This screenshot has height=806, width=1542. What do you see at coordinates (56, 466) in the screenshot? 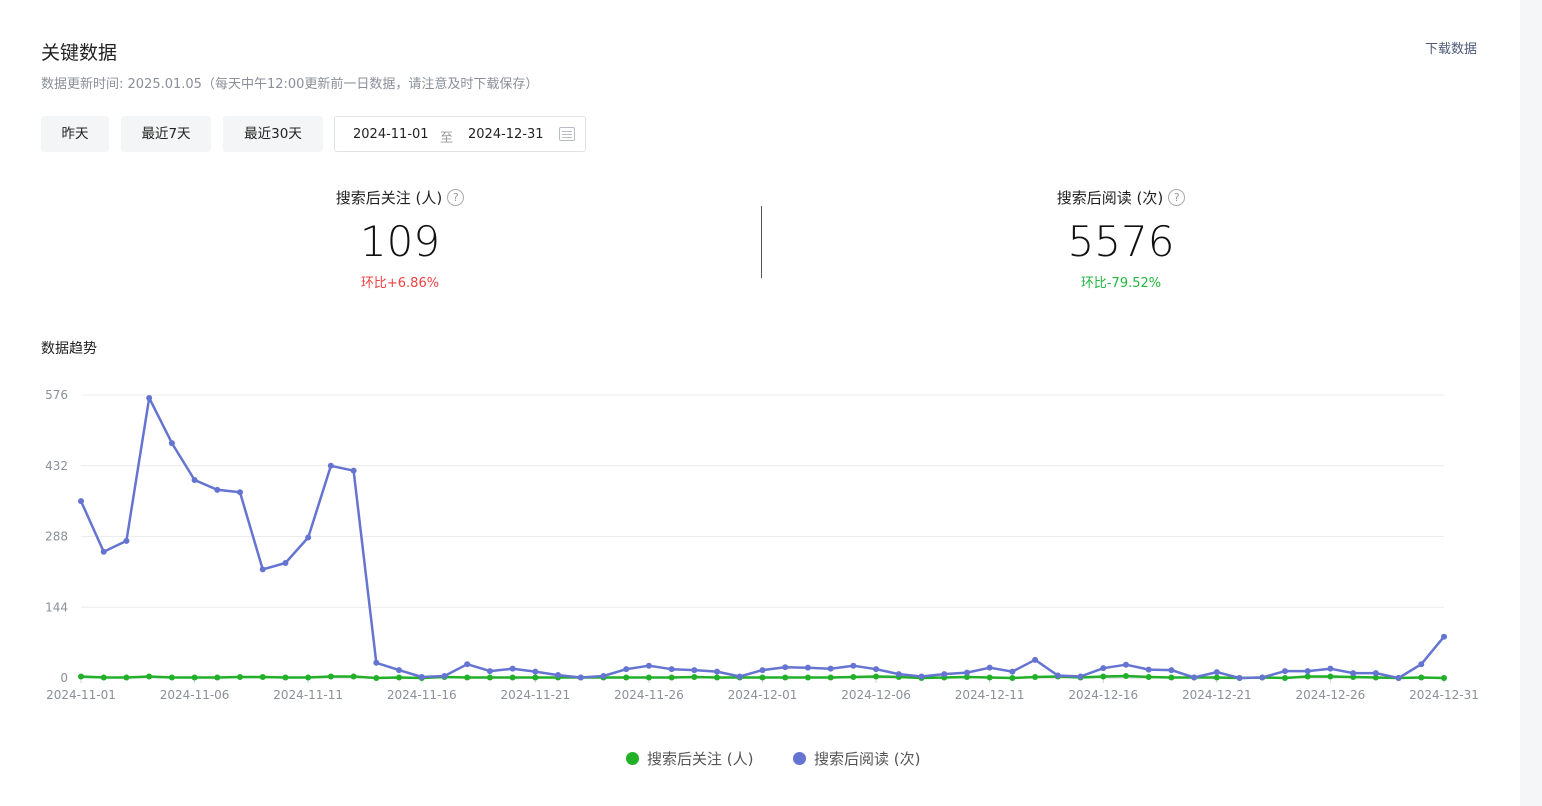
I see `y-tick-label: 432` at bounding box center [56, 466].